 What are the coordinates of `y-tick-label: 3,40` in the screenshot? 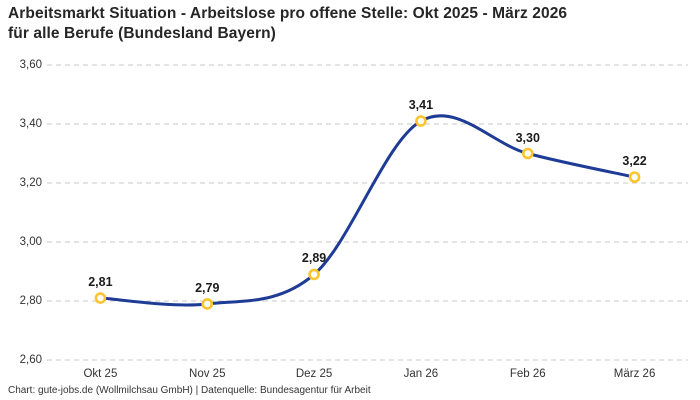 It's located at (30, 124).